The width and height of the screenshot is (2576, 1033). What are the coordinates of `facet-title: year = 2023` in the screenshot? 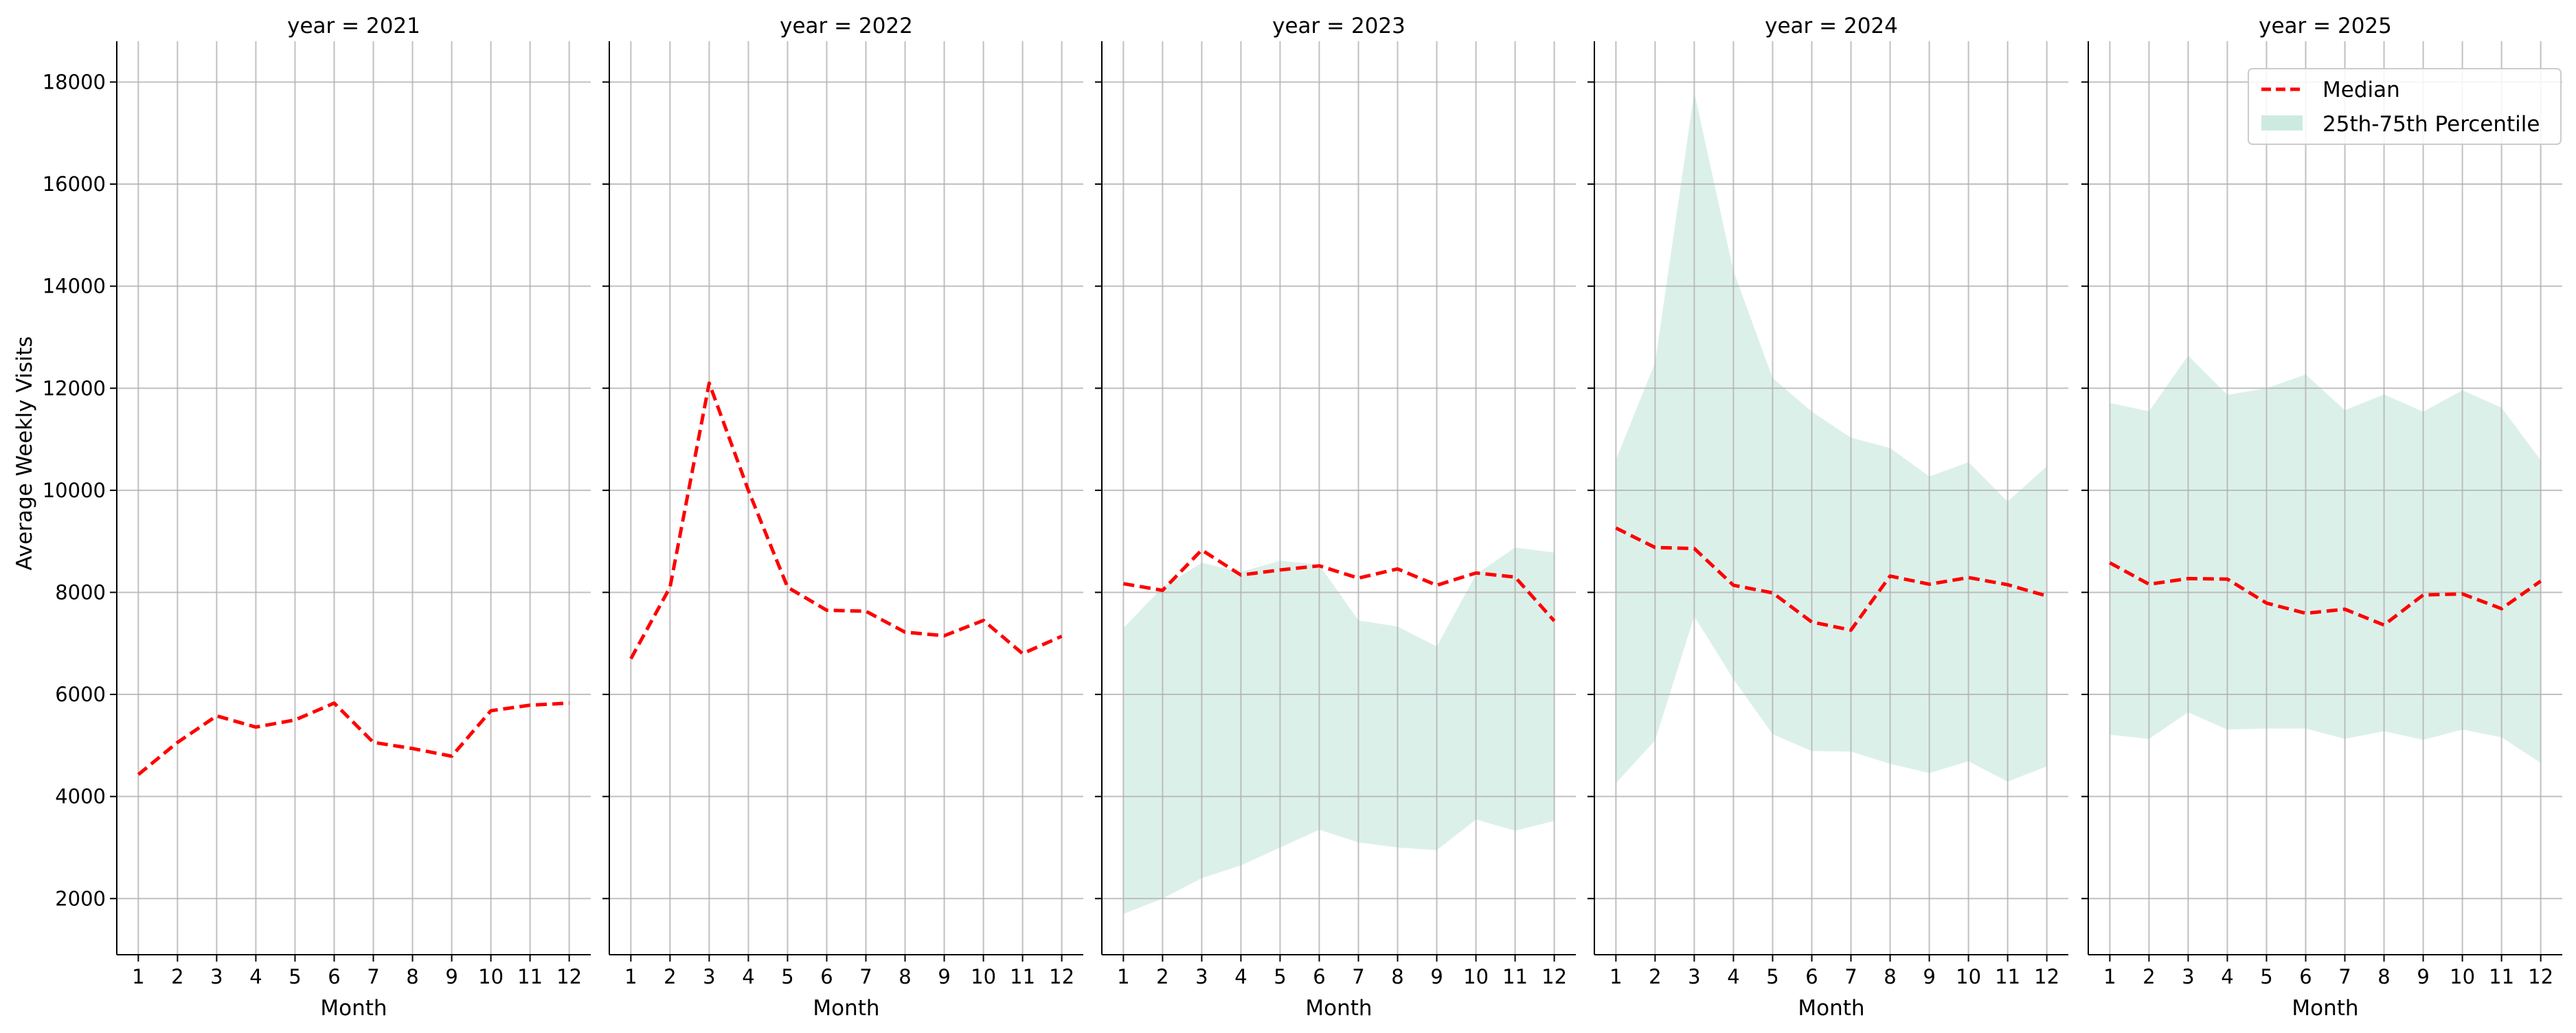 It's located at (1338, 26).